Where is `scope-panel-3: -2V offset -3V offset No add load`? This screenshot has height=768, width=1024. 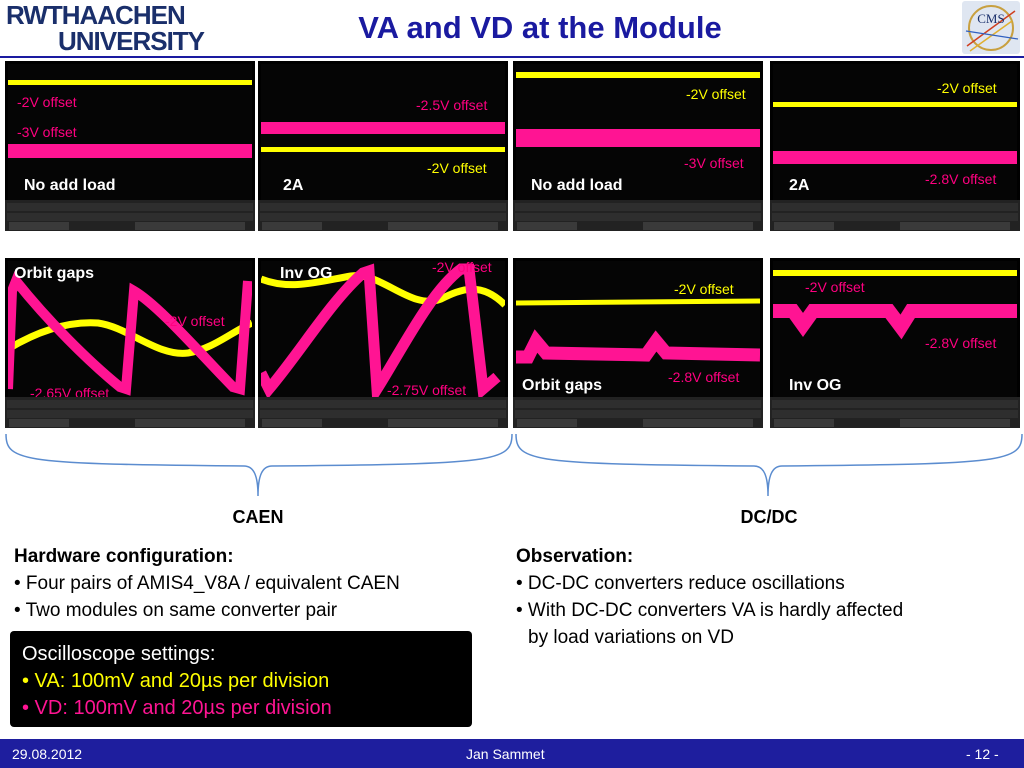 scope-panel-3: -2V offset -3V offset No add load is located at coordinates (638, 146).